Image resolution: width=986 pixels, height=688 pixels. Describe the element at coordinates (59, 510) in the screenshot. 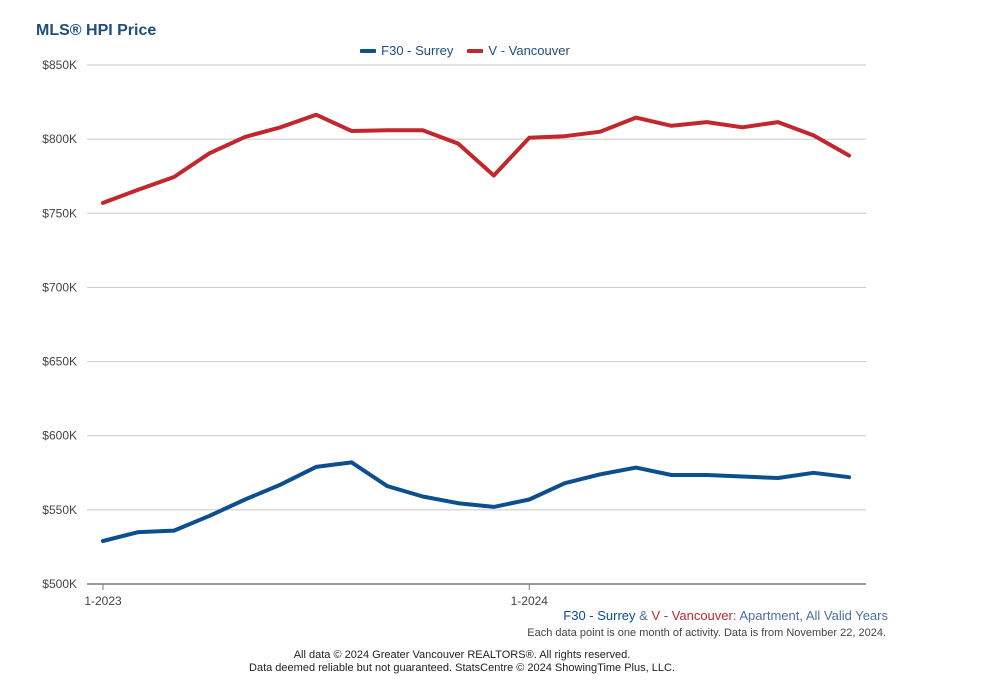

I see `y-tick-label-1: $550K` at that location.